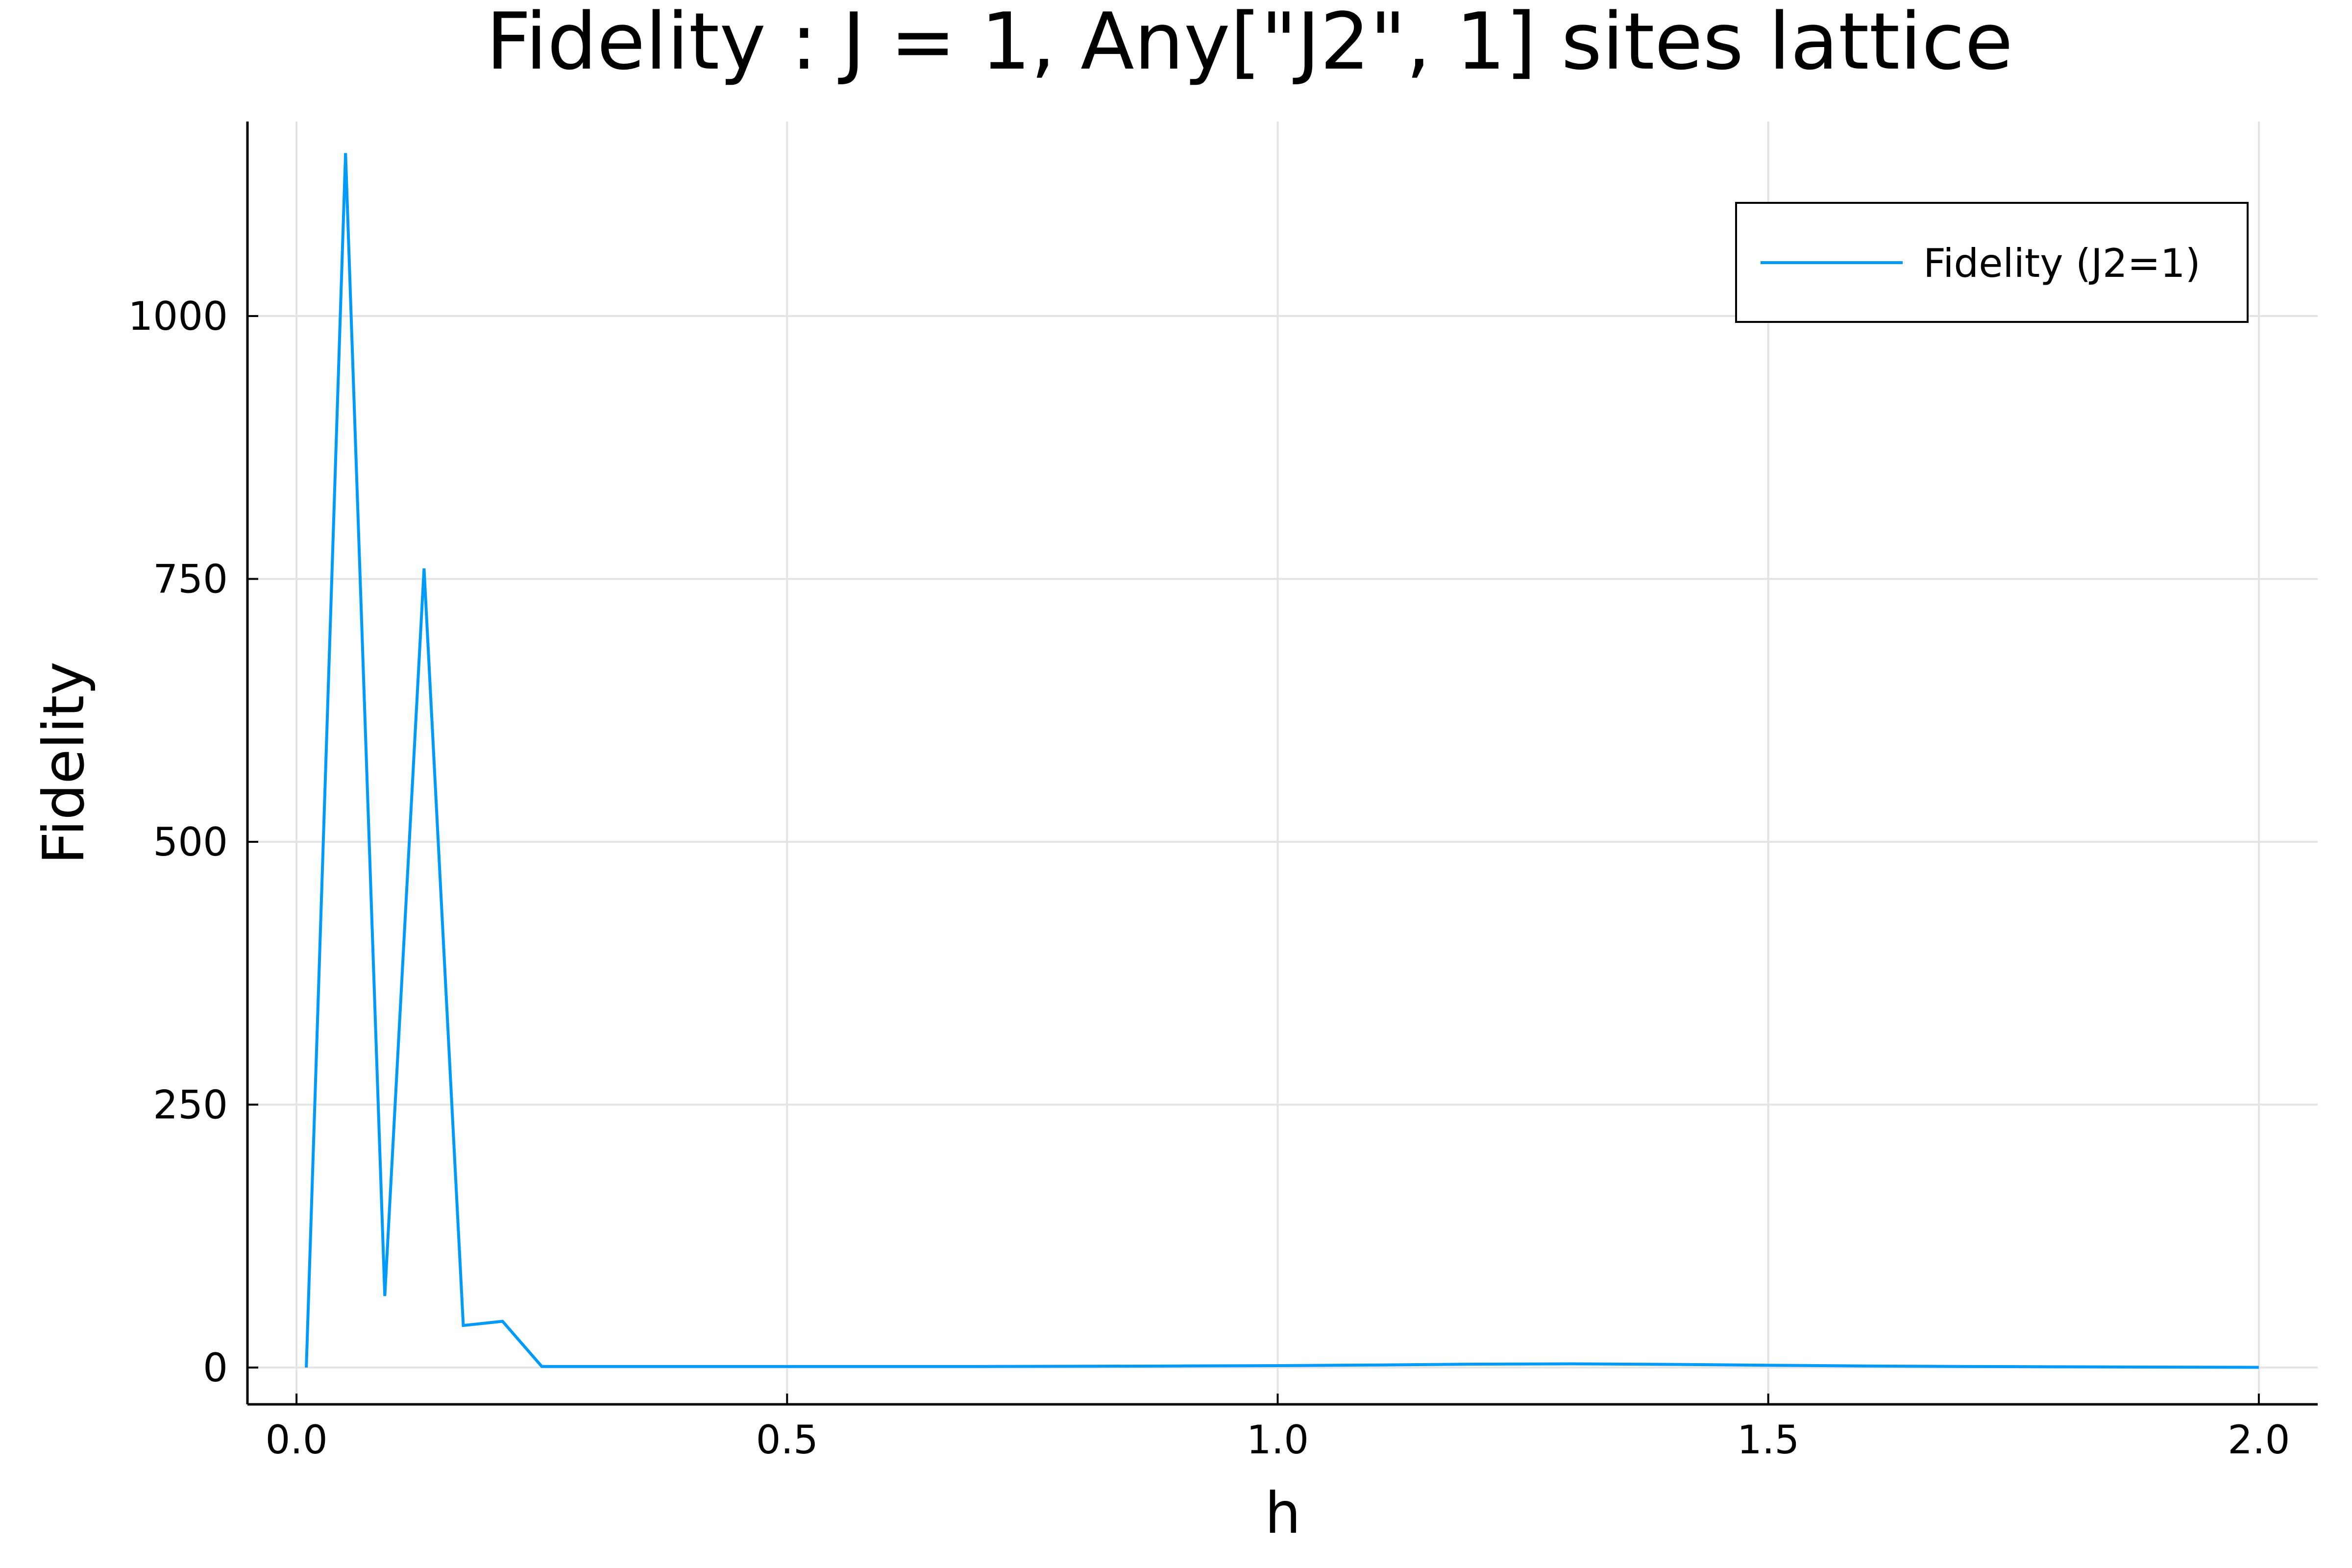 The height and width of the screenshot is (1568, 2352). Describe the element at coordinates (190, 842) in the screenshot. I see `y-tick-label: 500` at that location.